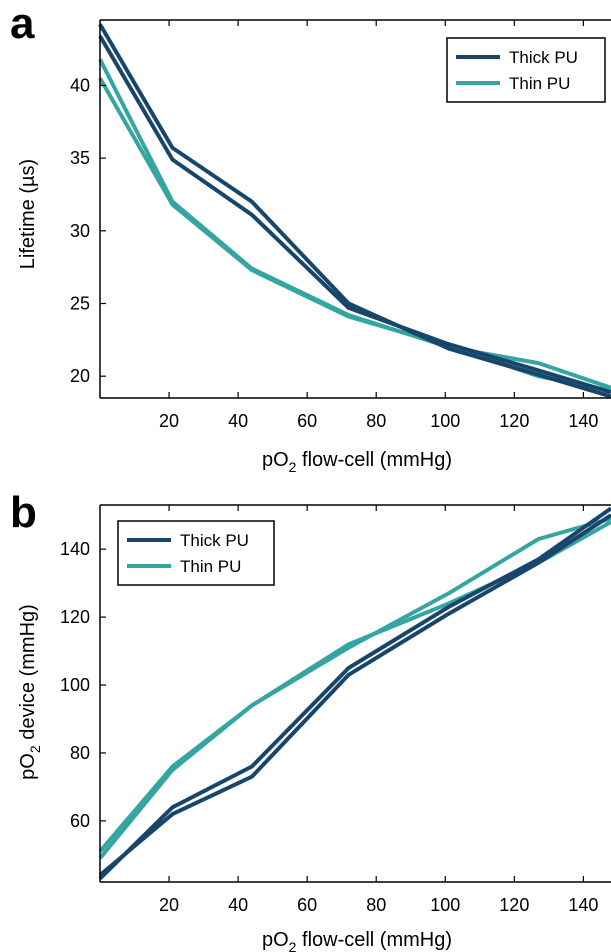  What do you see at coordinates (80, 821) in the screenshot?
I see `y-tick-label: 60` at bounding box center [80, 821].